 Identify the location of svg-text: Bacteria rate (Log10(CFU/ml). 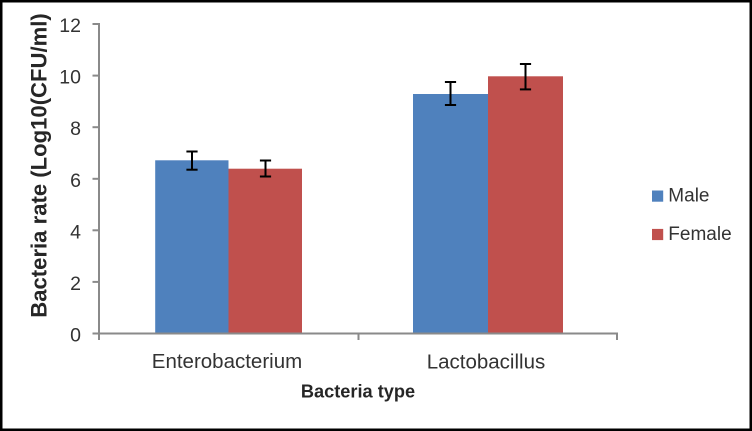
(39, 165).